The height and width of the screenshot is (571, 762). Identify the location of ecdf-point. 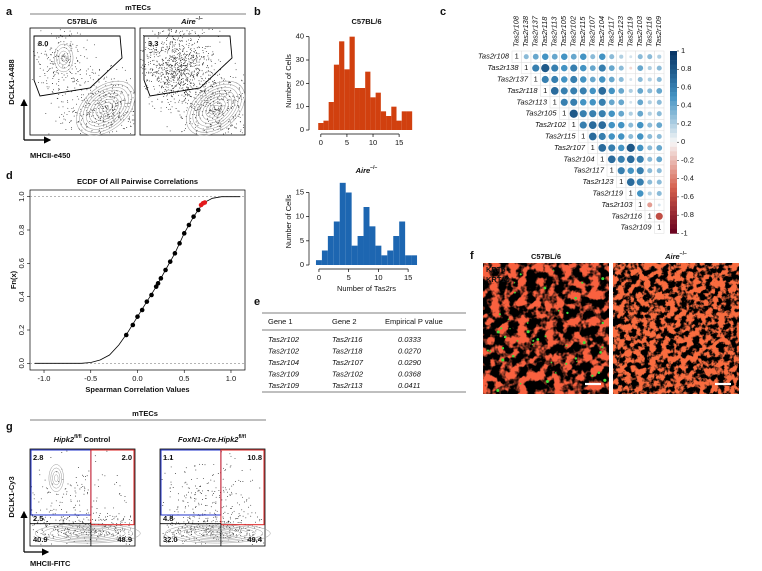
(151, 295).